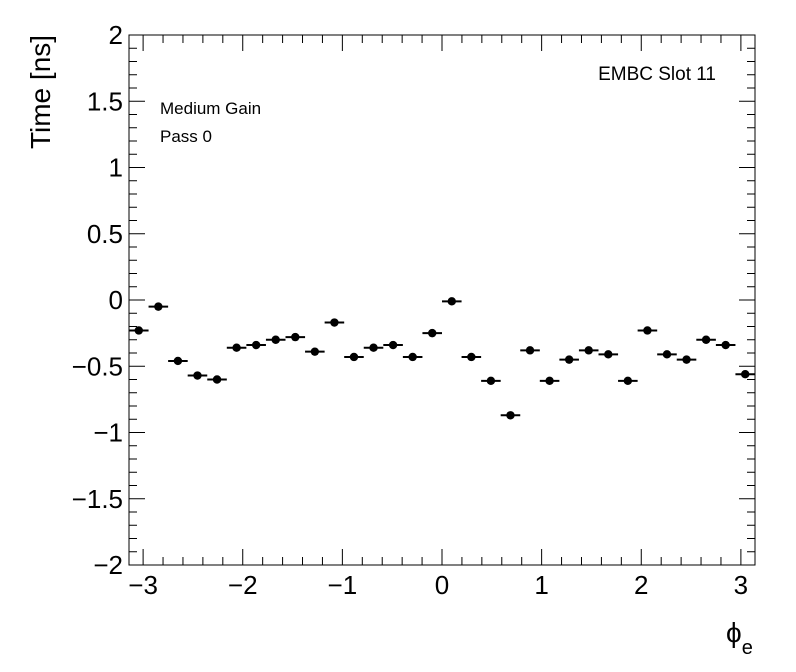 Image resolution: width=796 pixels, height=672 pixels. I want to click on x-axis-title: ϕe, so click(739, 638).